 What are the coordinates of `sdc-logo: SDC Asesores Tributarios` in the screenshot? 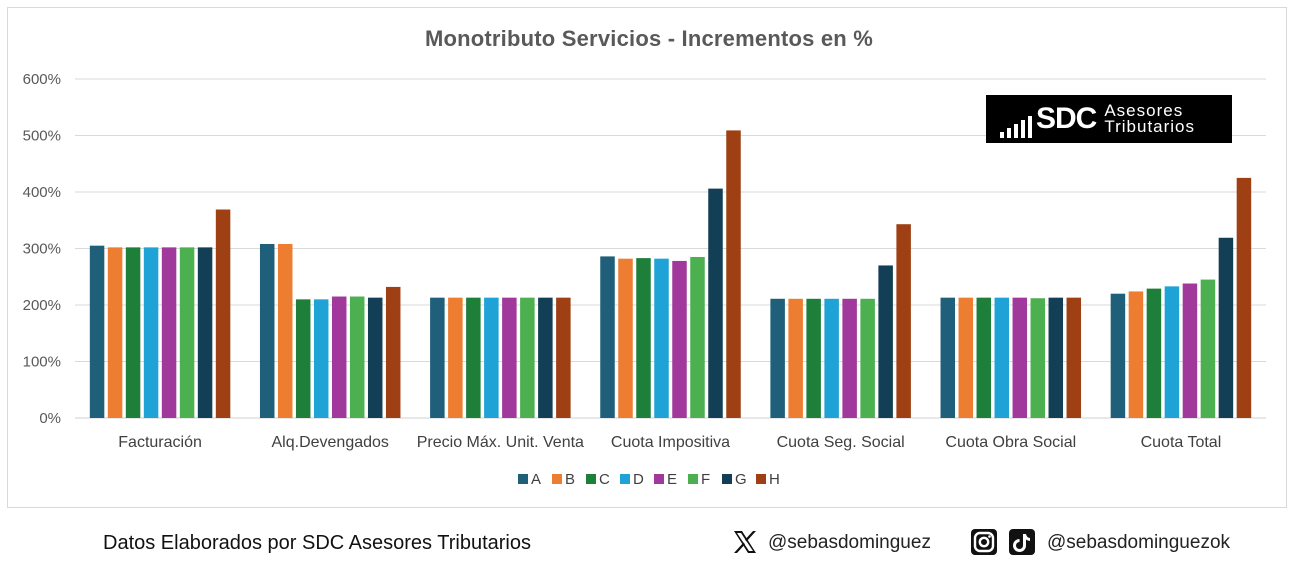 It's located at (1109, 119).